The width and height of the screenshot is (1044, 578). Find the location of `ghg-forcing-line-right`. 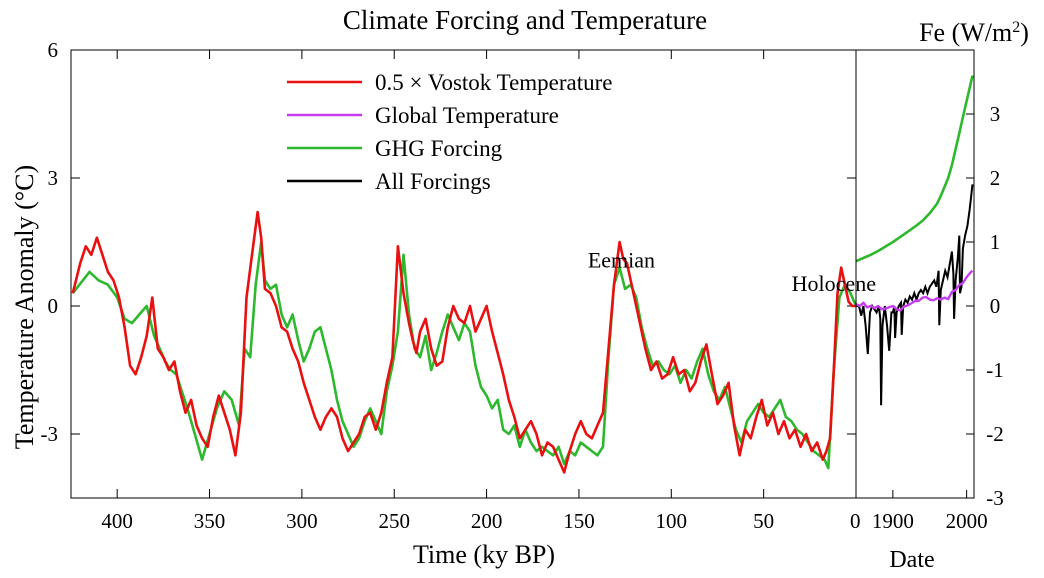

ghg-forcing-line-right is located at coordinates (914, 169).